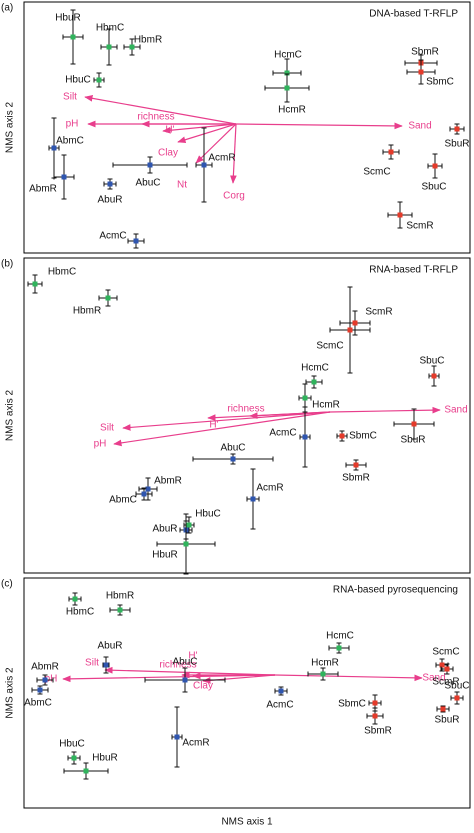  Describe the element at coordinates (195, 743) in the screenshot. I see `point-label: AcmR` at that location.